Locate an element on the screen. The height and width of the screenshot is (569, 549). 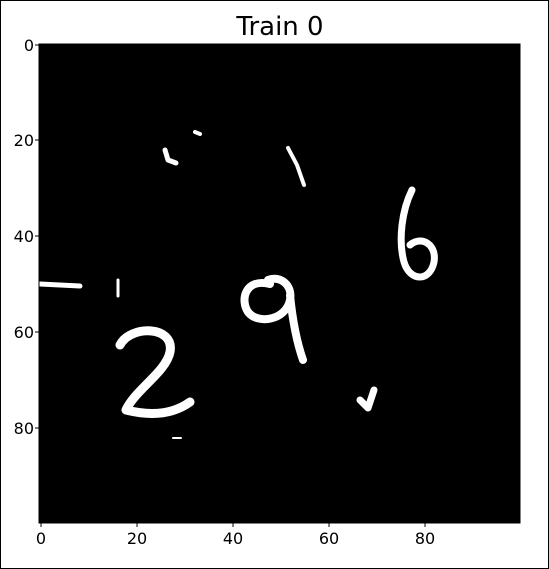
fragment-d is located at coordinates (367, 399).